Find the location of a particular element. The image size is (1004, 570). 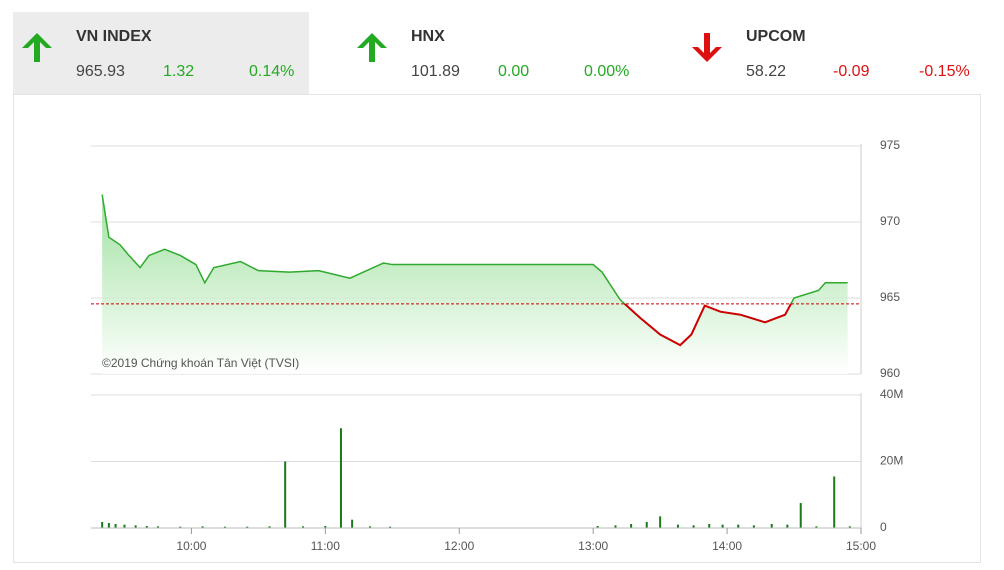

index-name: UPCOM is located at coordinates (776, 36).